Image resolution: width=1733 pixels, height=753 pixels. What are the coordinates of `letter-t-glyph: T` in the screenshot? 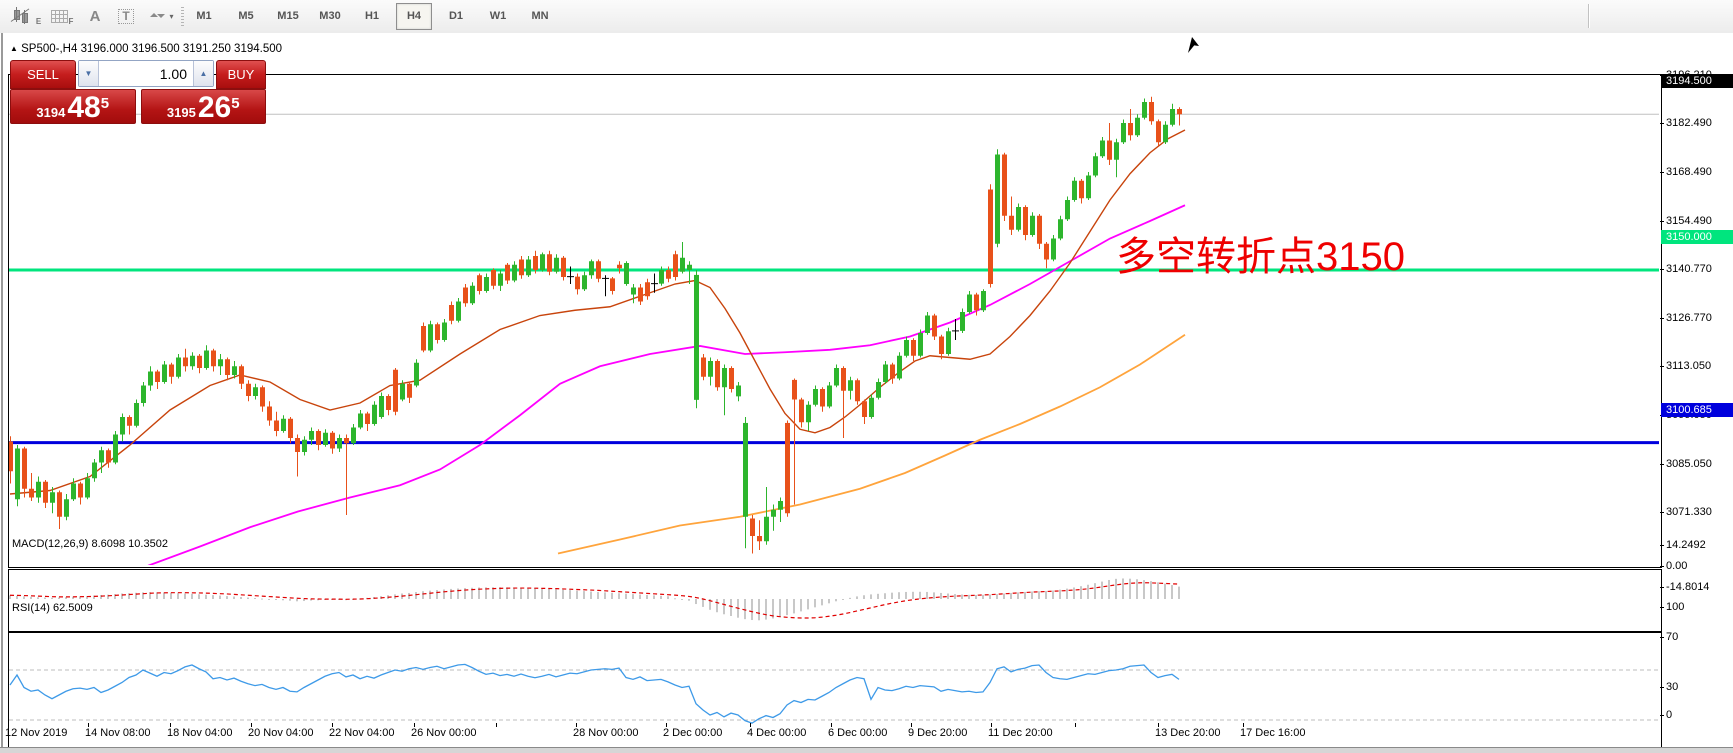 It's located at (126, 16).